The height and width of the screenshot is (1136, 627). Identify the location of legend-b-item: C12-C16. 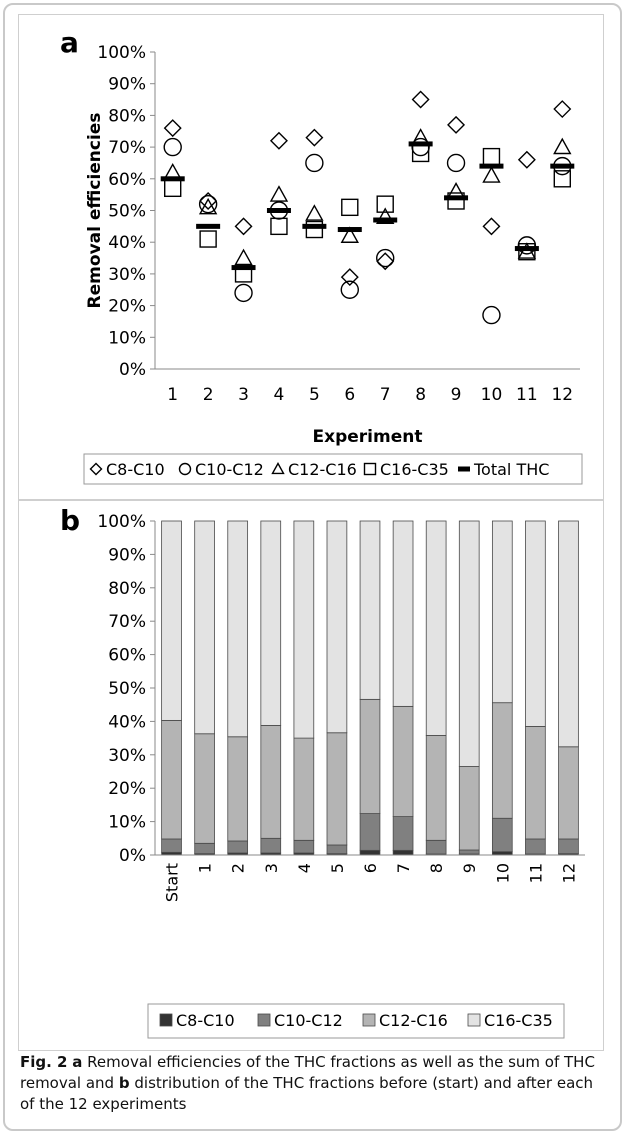
(405, 1020).